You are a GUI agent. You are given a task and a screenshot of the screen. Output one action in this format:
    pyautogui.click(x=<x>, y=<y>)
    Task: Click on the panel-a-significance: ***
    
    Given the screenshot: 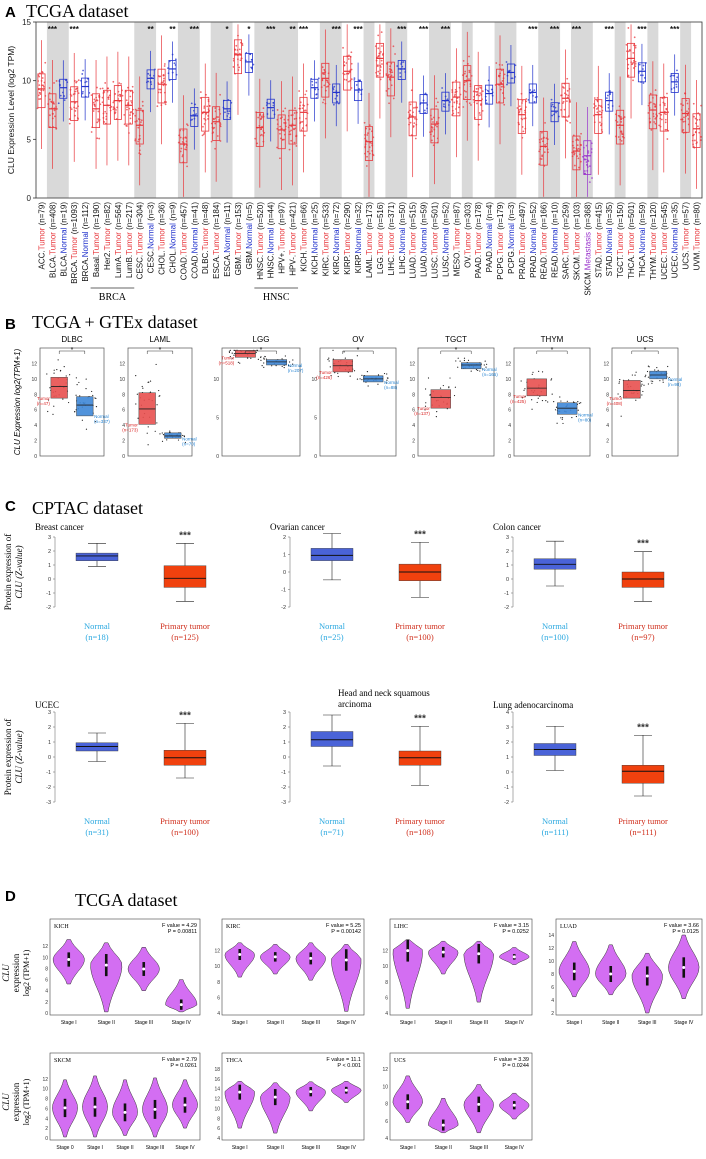 What is the action you would take?
    pyautogui.click(x=402, y=29)
    